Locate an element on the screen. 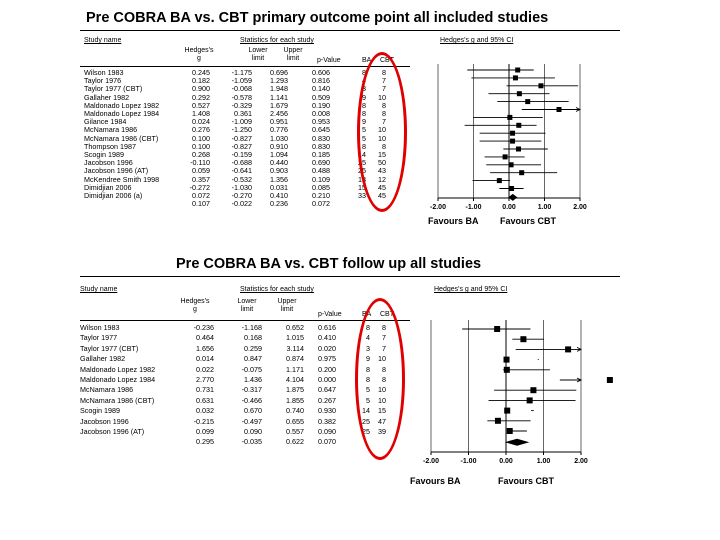 The height and width of the screenshot is (540, 720). cell-study: Taylor 1977 (CBT) is located at coordinates (109, 348).